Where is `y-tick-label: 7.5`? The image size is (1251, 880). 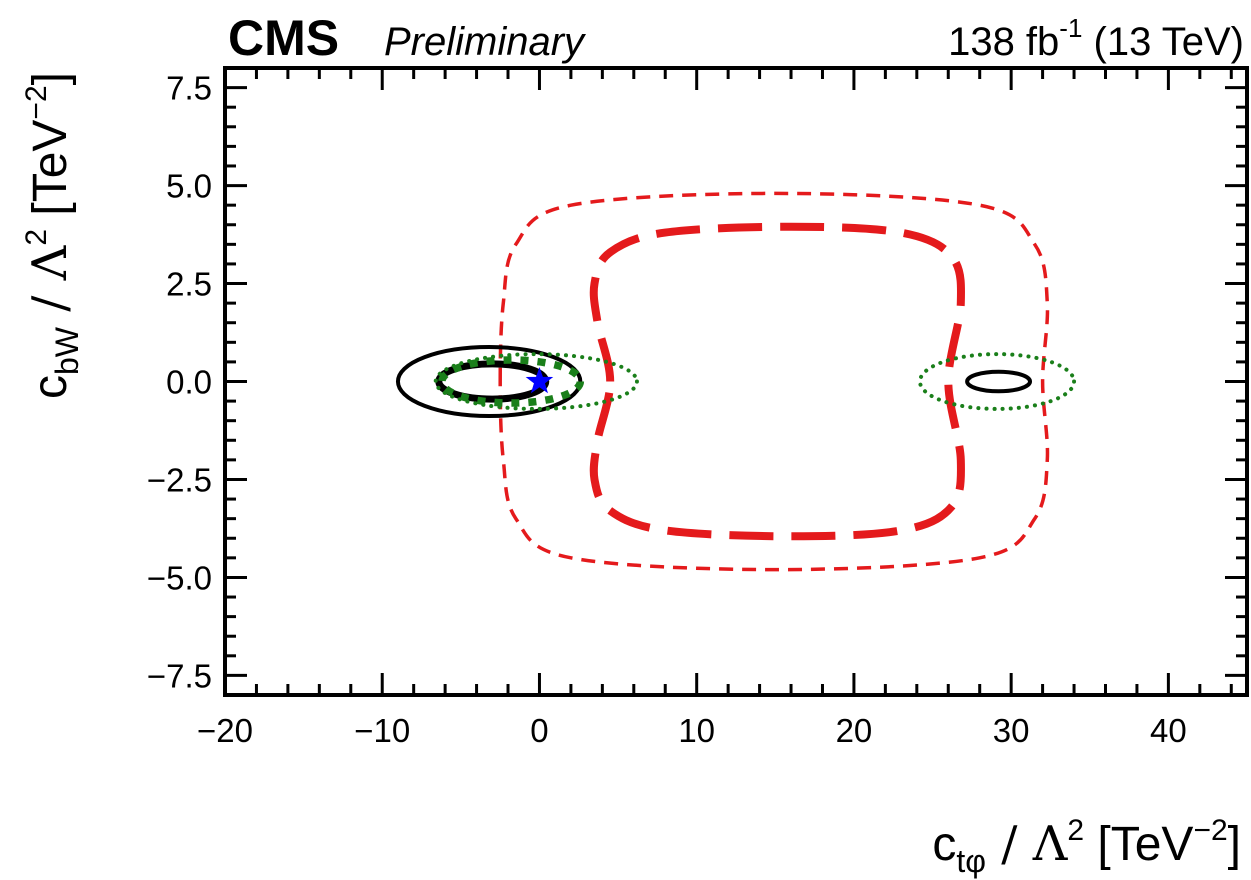
y-tick-label: 7.5 is located at coordinates (189, 88).